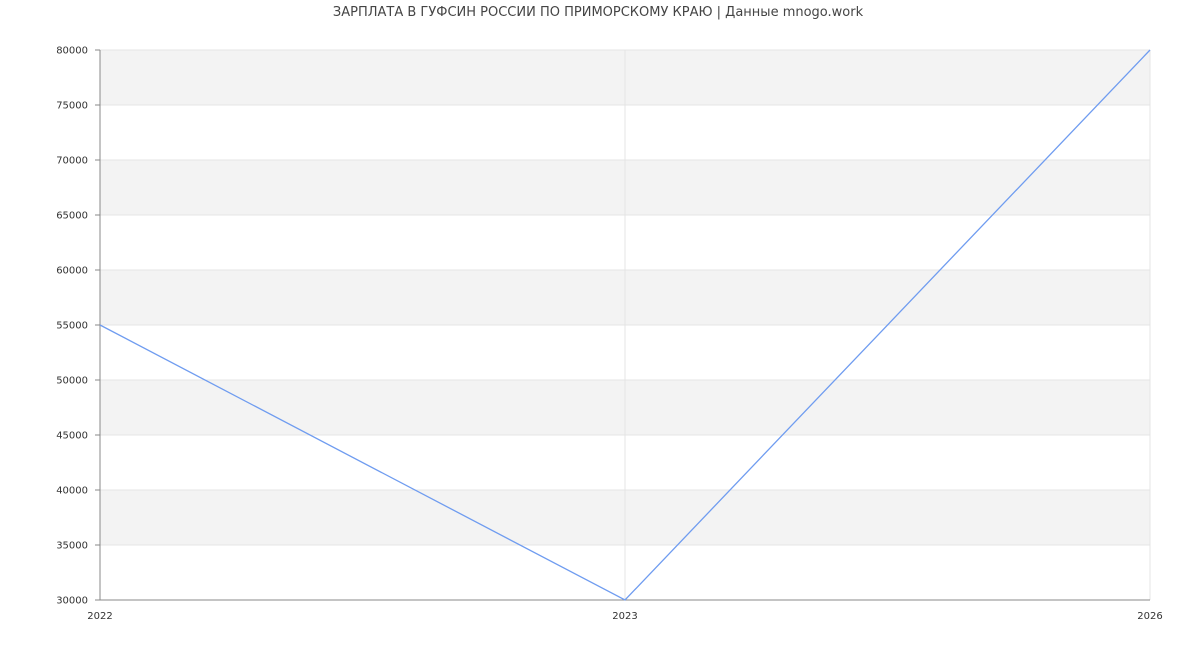 This screenshot has width=1200, height=650. I want to click on x-tick-label: 2023, so click(624, 616).